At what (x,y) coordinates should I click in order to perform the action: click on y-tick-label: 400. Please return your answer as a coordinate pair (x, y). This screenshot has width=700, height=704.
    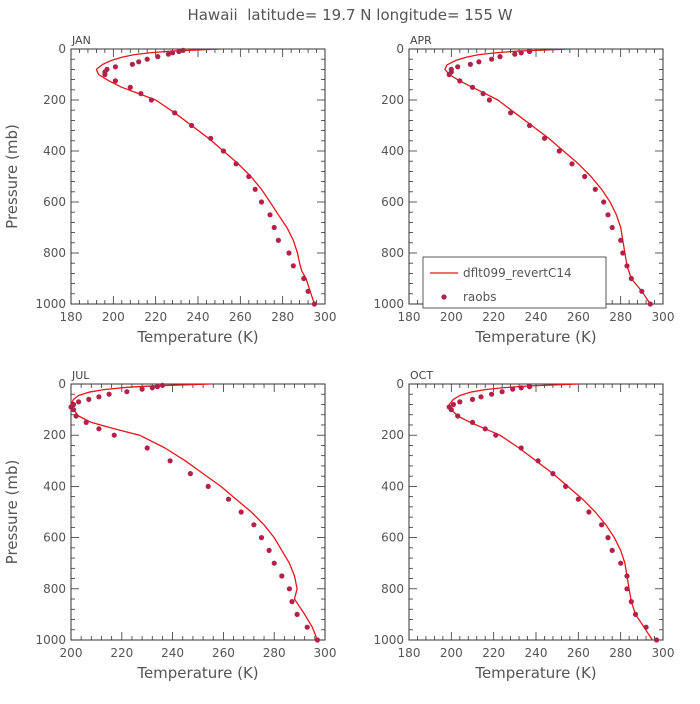
    Looking at the image, I should click on (54, 486).